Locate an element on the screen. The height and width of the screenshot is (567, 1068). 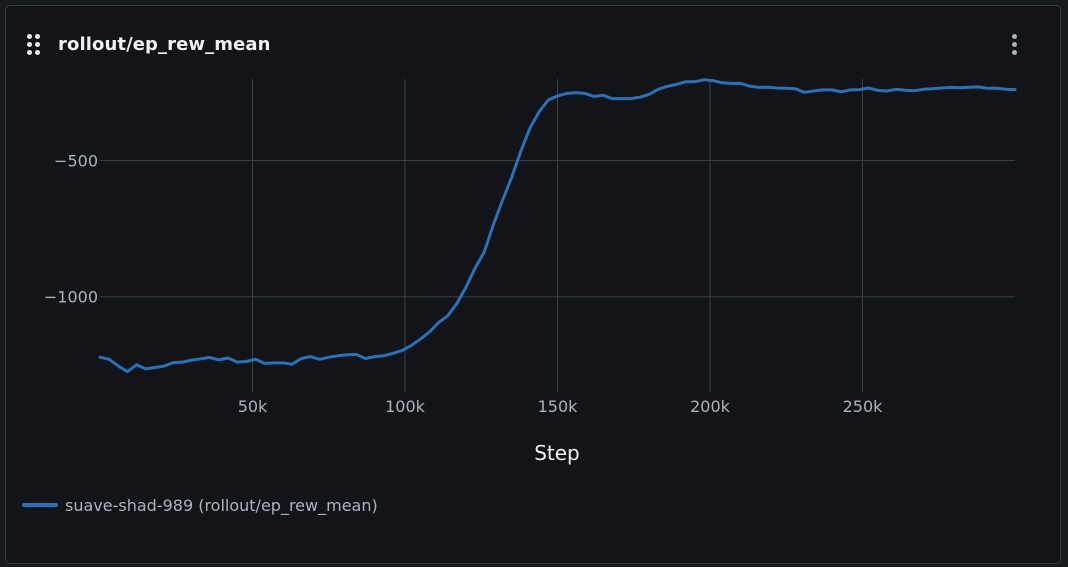
y-tick-label: −1000 is located at coordinates (71, 297).